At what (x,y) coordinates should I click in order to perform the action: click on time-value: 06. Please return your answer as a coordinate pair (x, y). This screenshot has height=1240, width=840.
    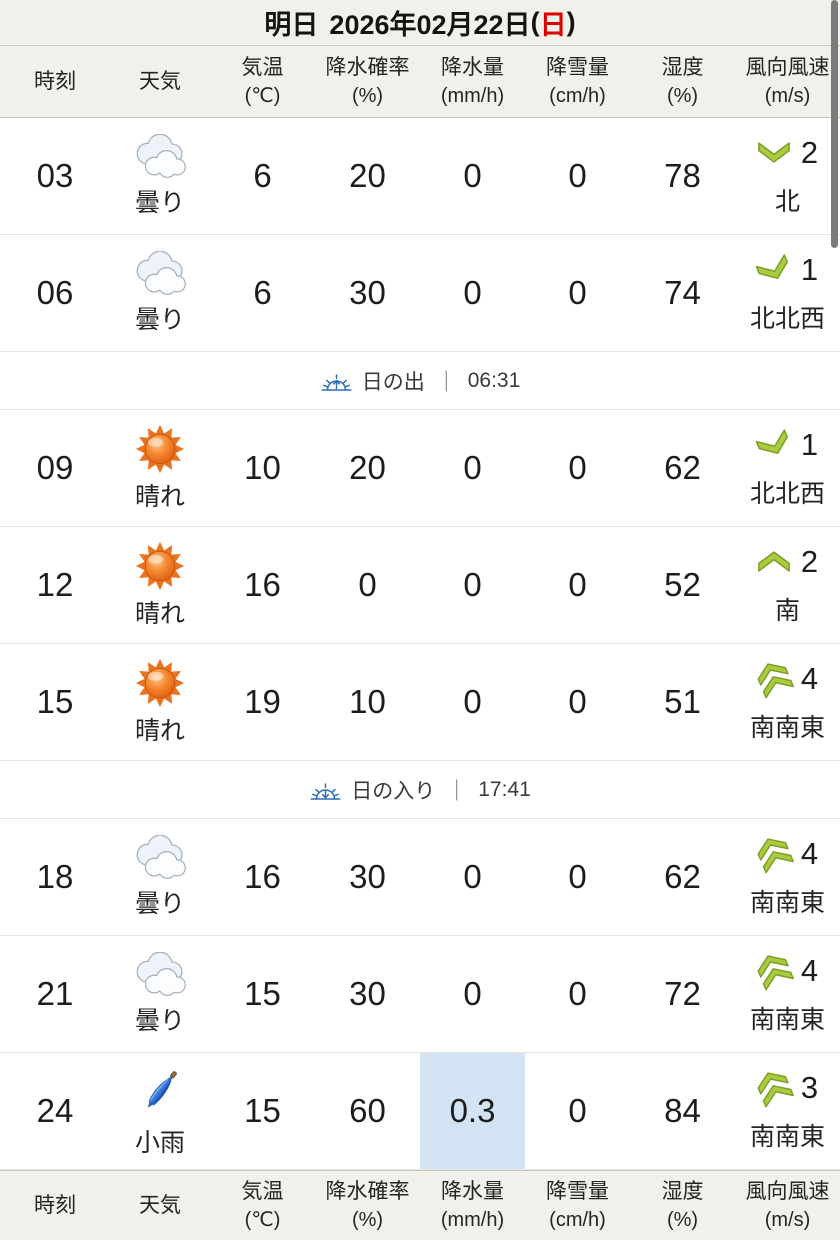
    Looking at the image, I should click on (55, 292).